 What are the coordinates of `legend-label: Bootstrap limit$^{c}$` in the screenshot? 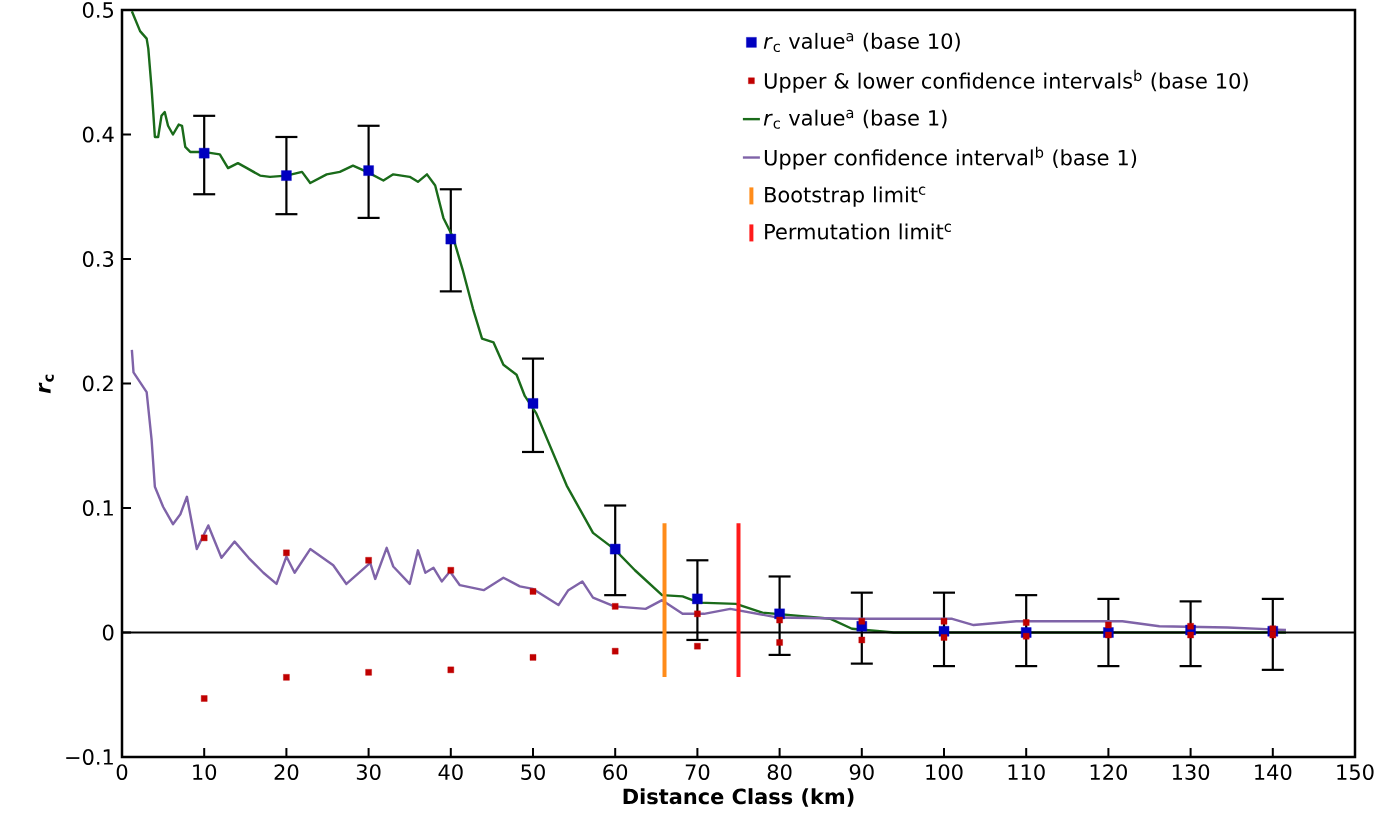 It's located at (845, 196).